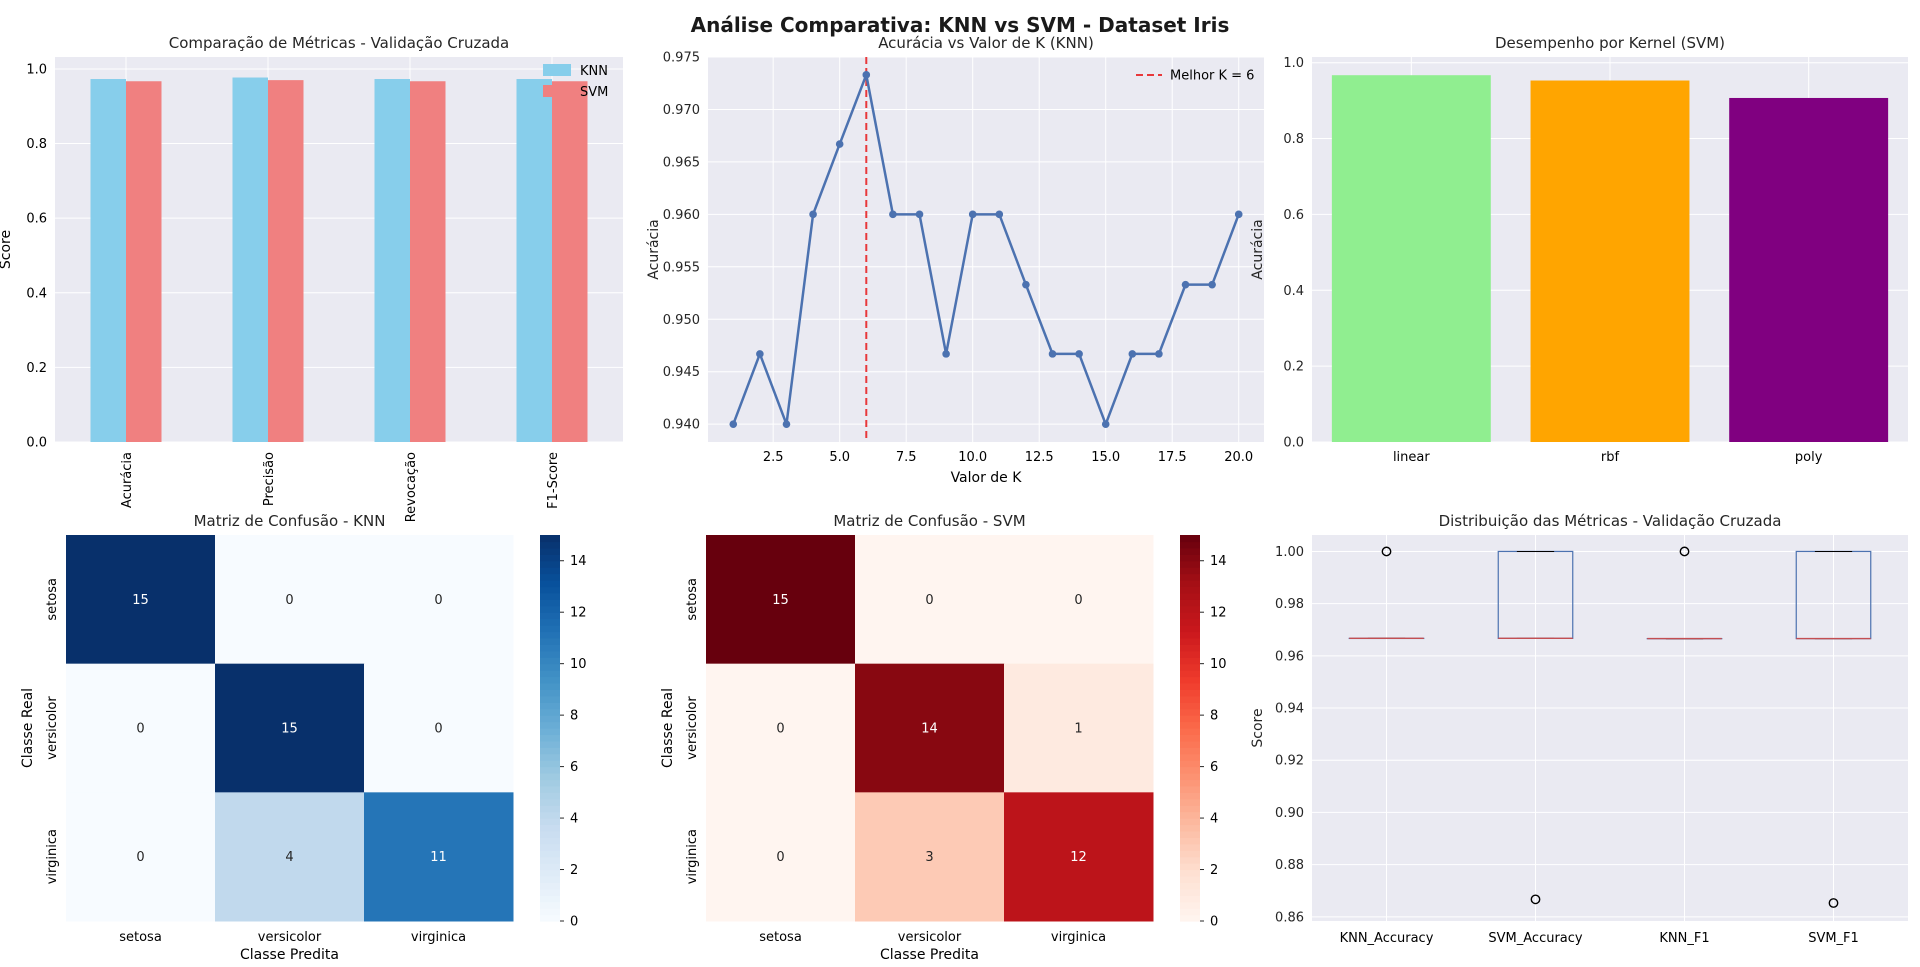 Image resolution: width=1920 pixels, height=967 pixels. What do you see at coordinates (1258, 727) in the screenshot?
I see `boxplot-ylabel: Score` at bounding box center [1258, 727].